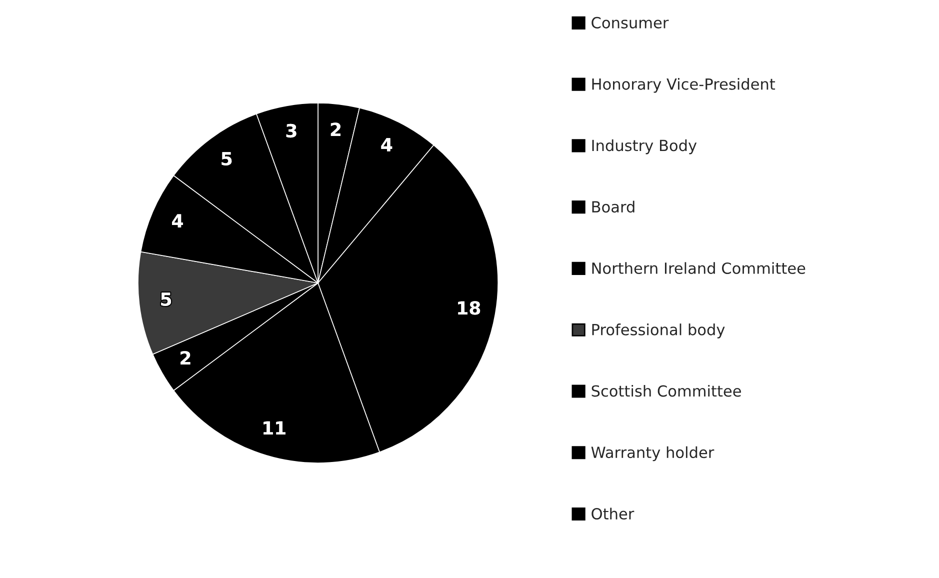 The height and width of the screenshot is (578, 939). What do you see at coordinates (291, 131) in the screenshot?
I see `data-label: 3` at bounding box center [291, 131].